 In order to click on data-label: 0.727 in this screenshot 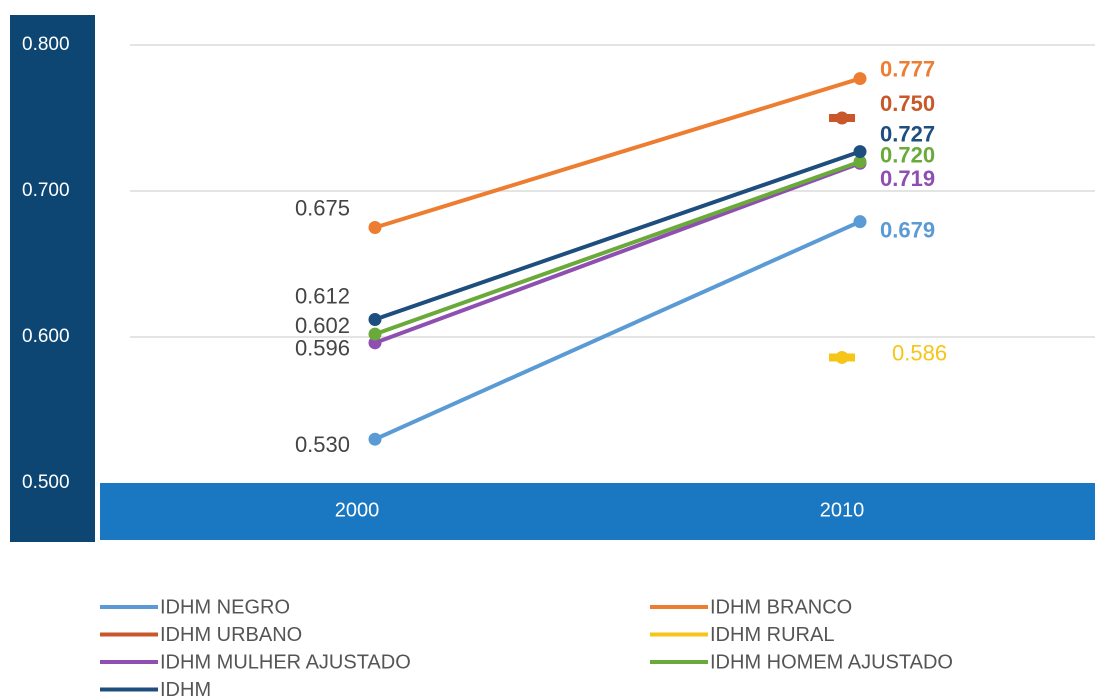, I will do `click(907, 133)`.